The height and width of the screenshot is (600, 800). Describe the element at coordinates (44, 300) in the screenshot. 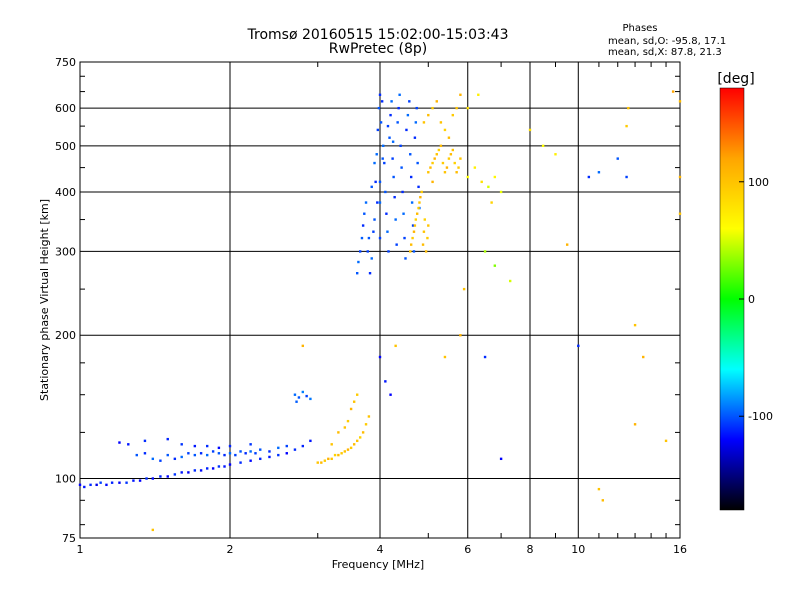

I see `y-axis-label: Stationary phase Virtual Height [km]` at that location.